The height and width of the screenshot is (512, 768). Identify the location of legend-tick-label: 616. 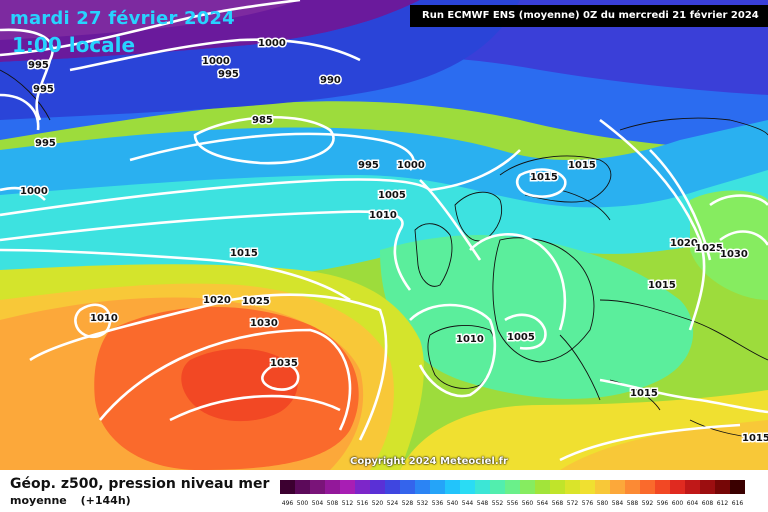
(738, 503).